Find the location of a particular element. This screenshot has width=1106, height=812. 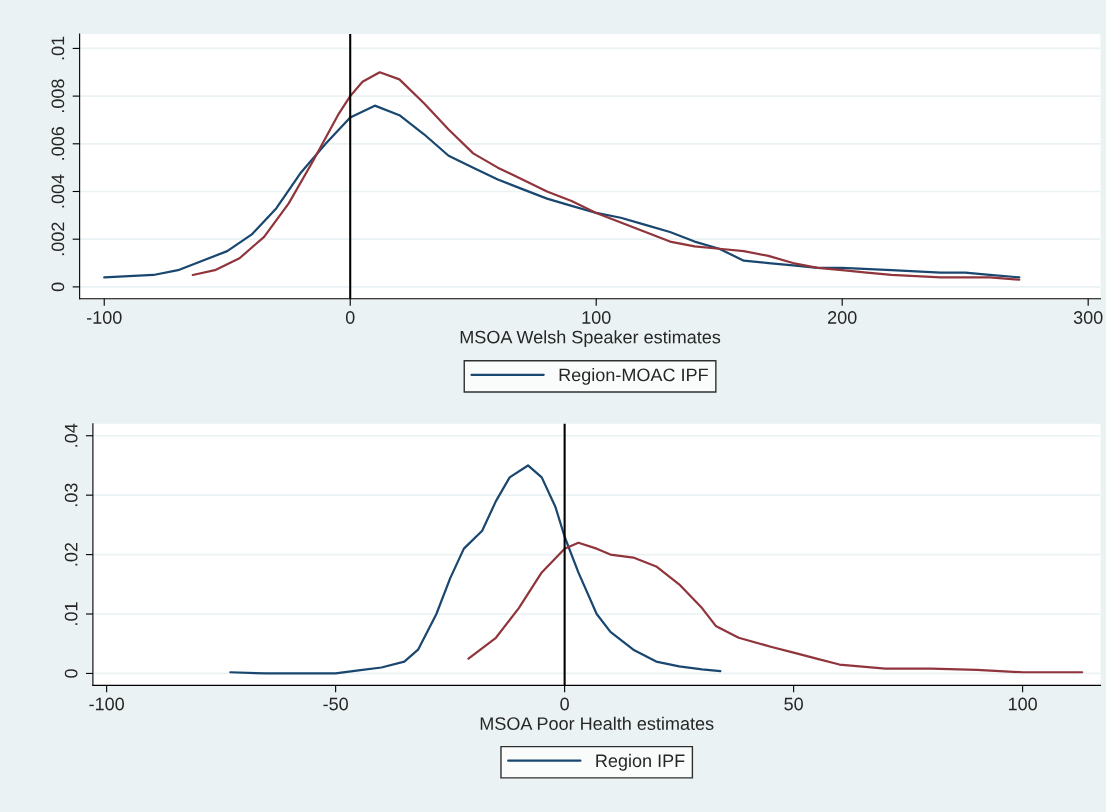

x-tick-label: 300 is located at coordinates (1088, 317).